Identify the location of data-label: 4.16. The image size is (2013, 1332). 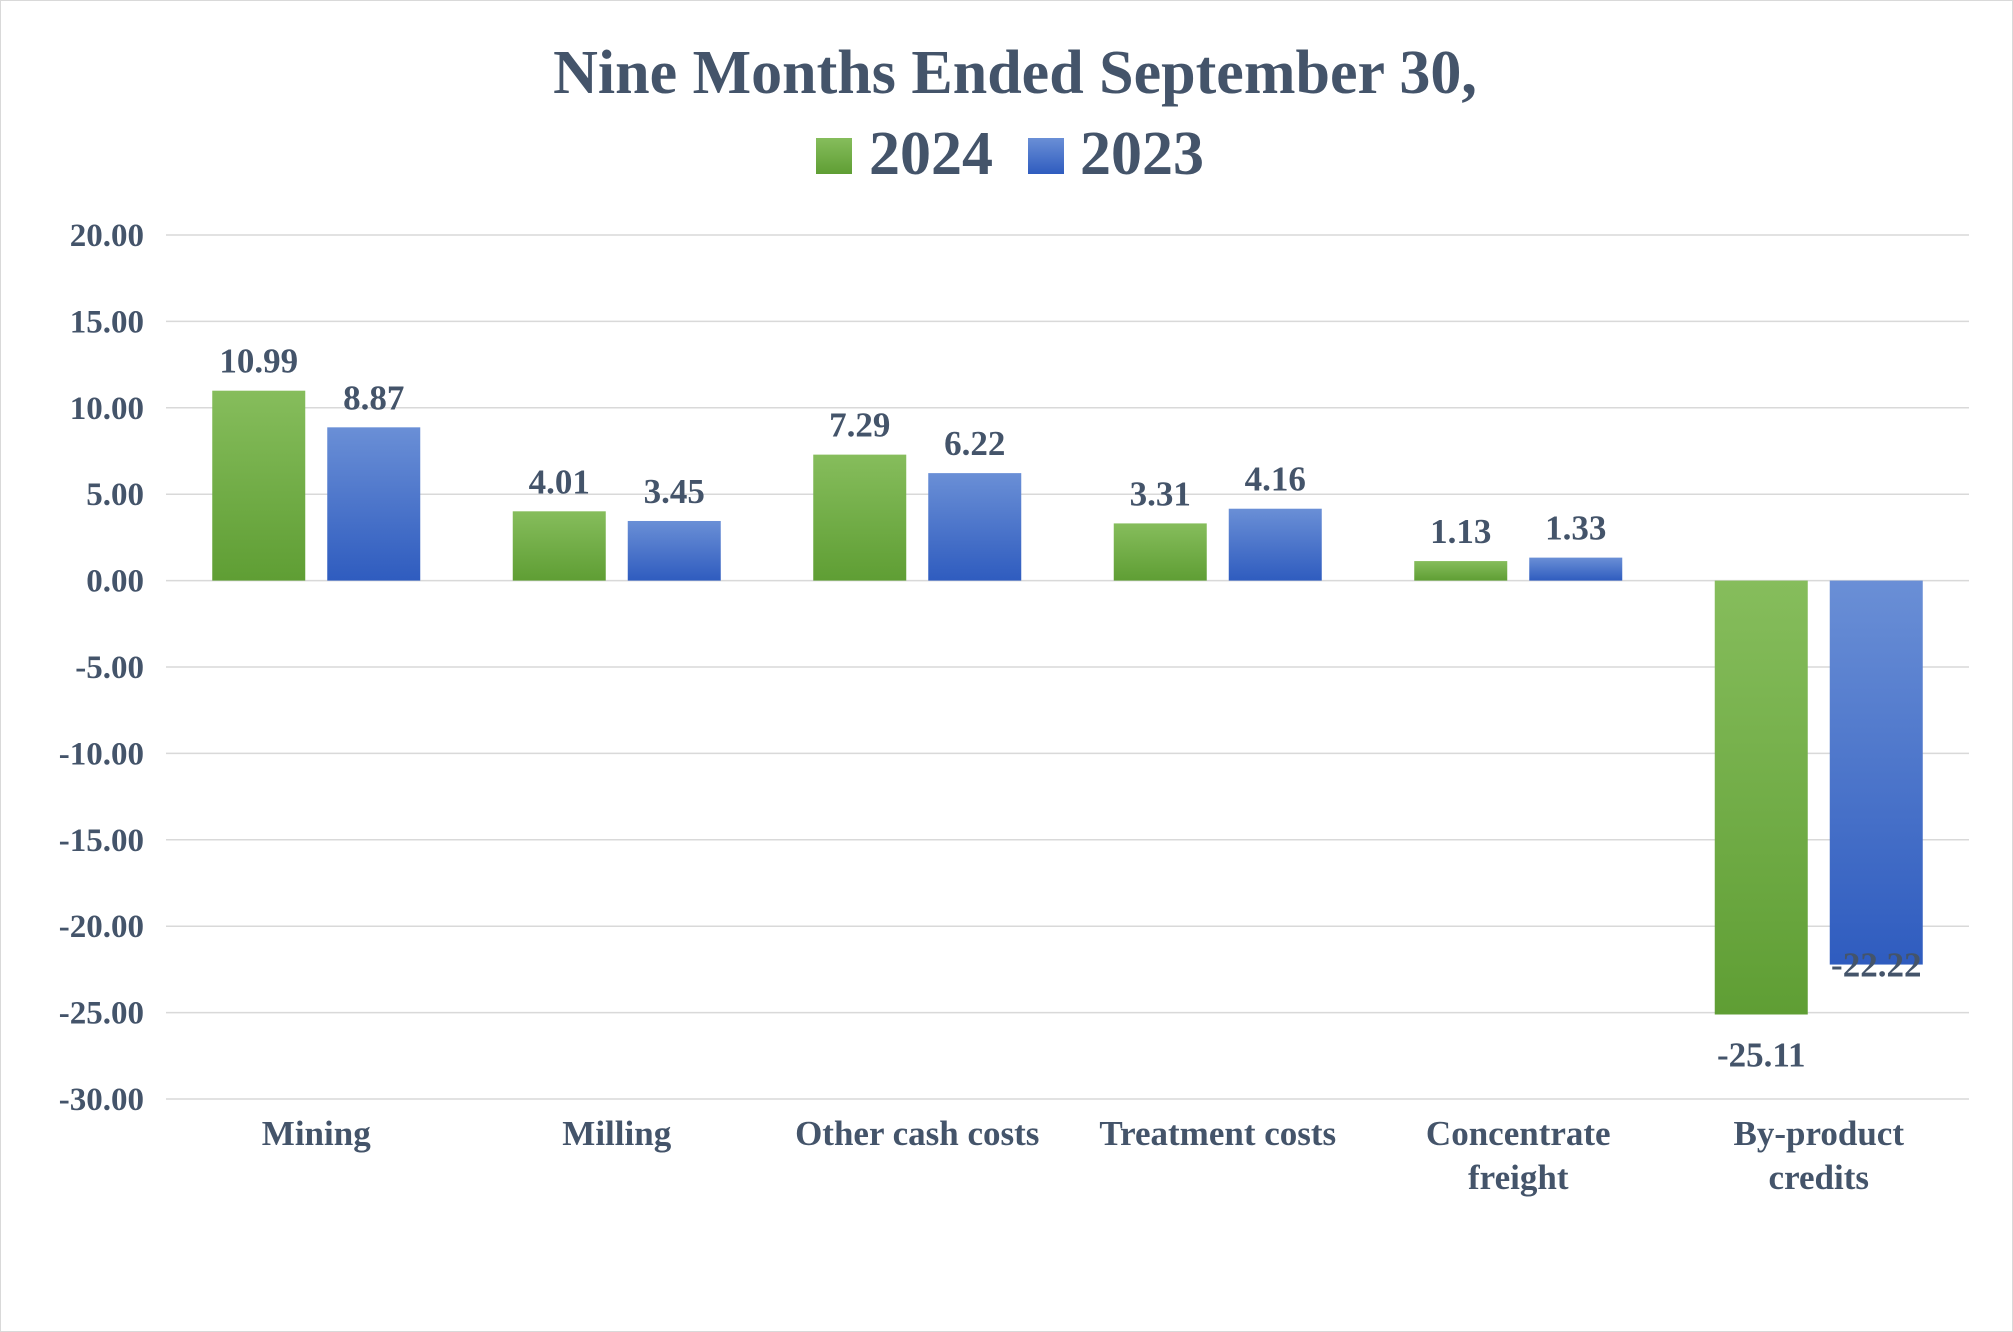
(1275, 479).